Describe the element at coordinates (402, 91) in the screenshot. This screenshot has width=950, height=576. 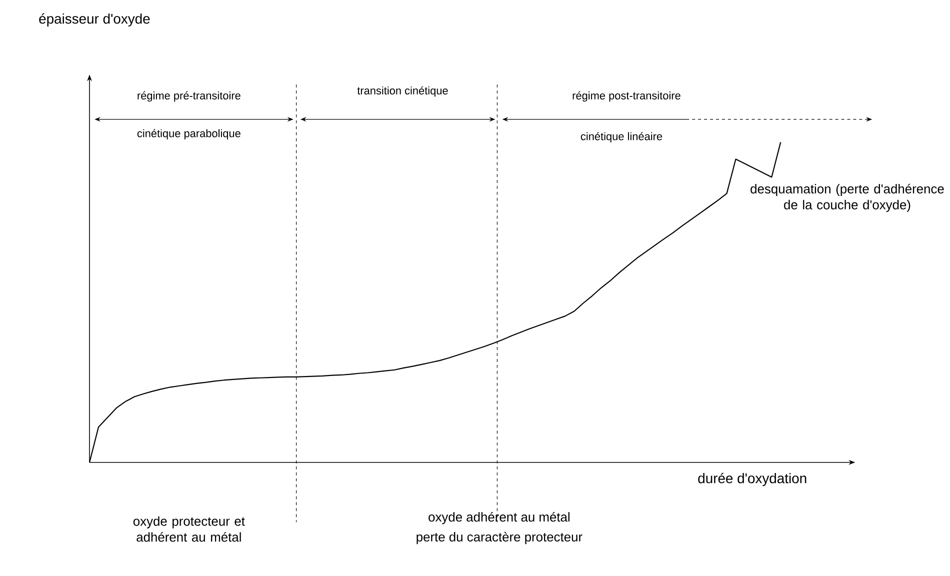
I see `text: transition cinétique` at that location.